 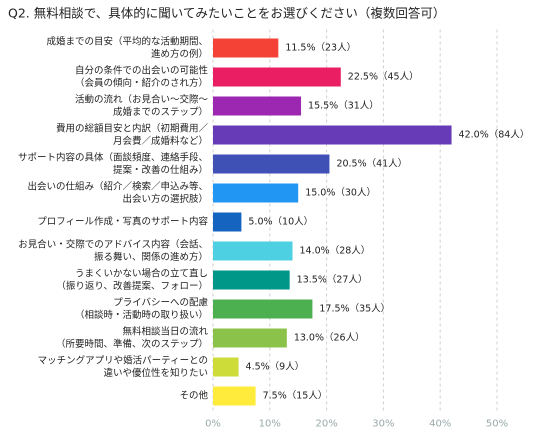 I want to click on y-tick-label: （会員の傾向・紹介のされ方）, so click(x=141, y=83).